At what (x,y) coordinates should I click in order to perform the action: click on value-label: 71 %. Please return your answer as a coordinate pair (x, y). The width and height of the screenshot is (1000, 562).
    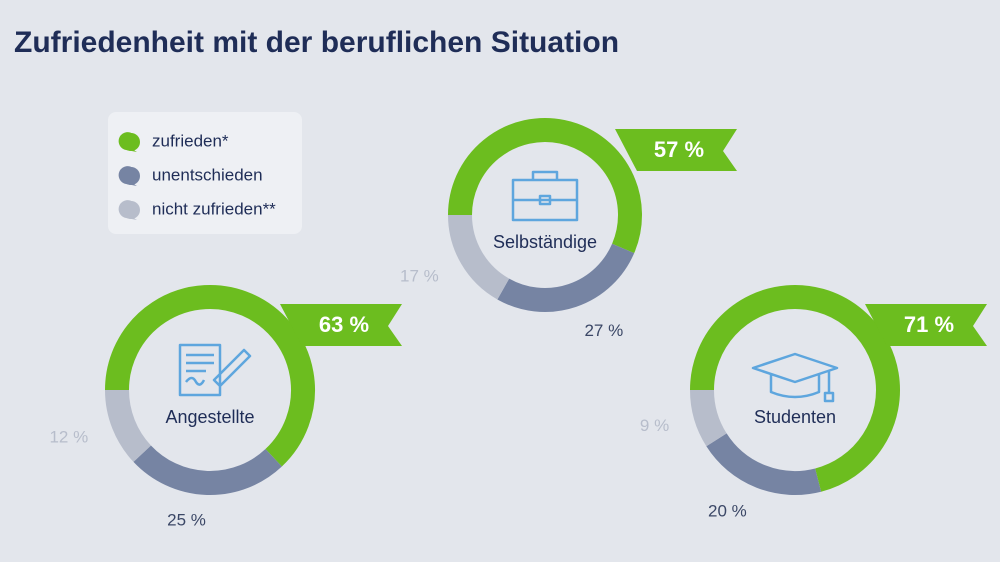
    Looking at the image, I should click on (929, 324).